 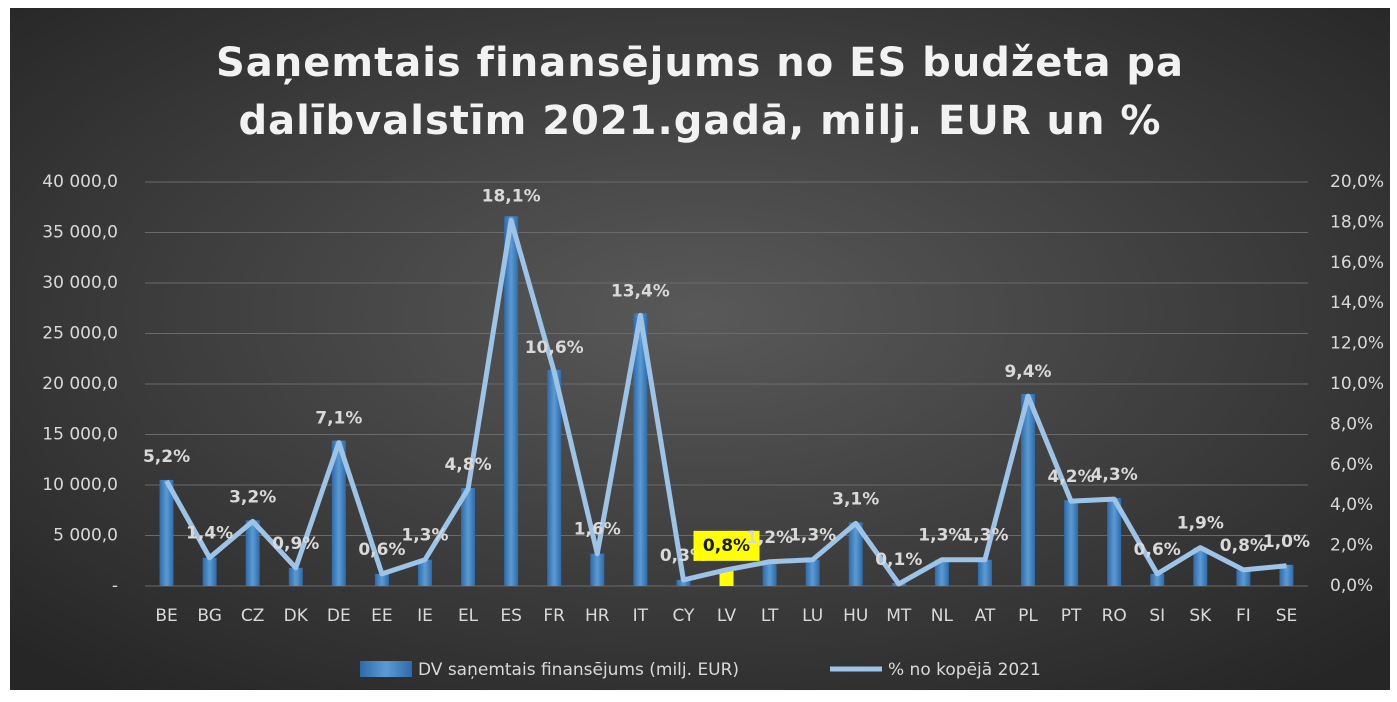 What do you see at coordinates (812, 616) in the screenshot?
I see `x-tick-label: LU` at bounding box center [812, 616].